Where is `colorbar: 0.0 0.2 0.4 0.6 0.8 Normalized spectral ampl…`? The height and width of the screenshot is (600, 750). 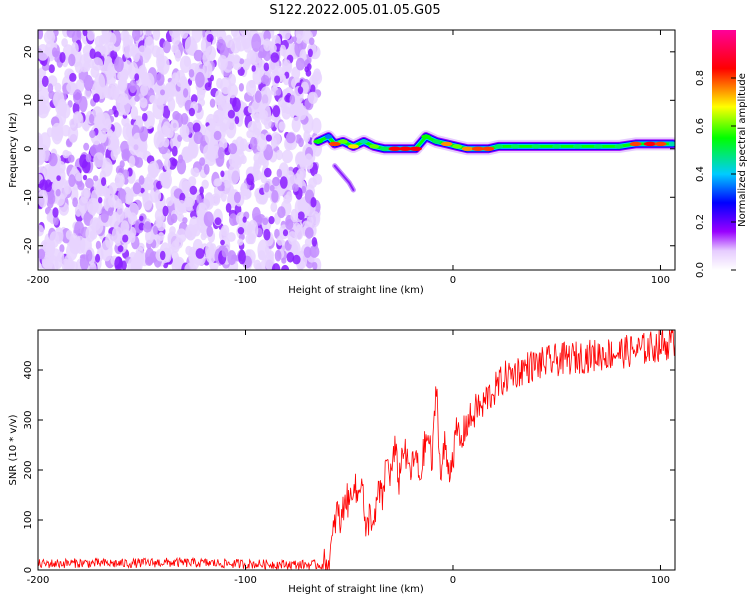 colorbar: 0.0 0.2 0.4 0.6 0.8 Normalized spectral ampl… is located at coordinates (721, 154).